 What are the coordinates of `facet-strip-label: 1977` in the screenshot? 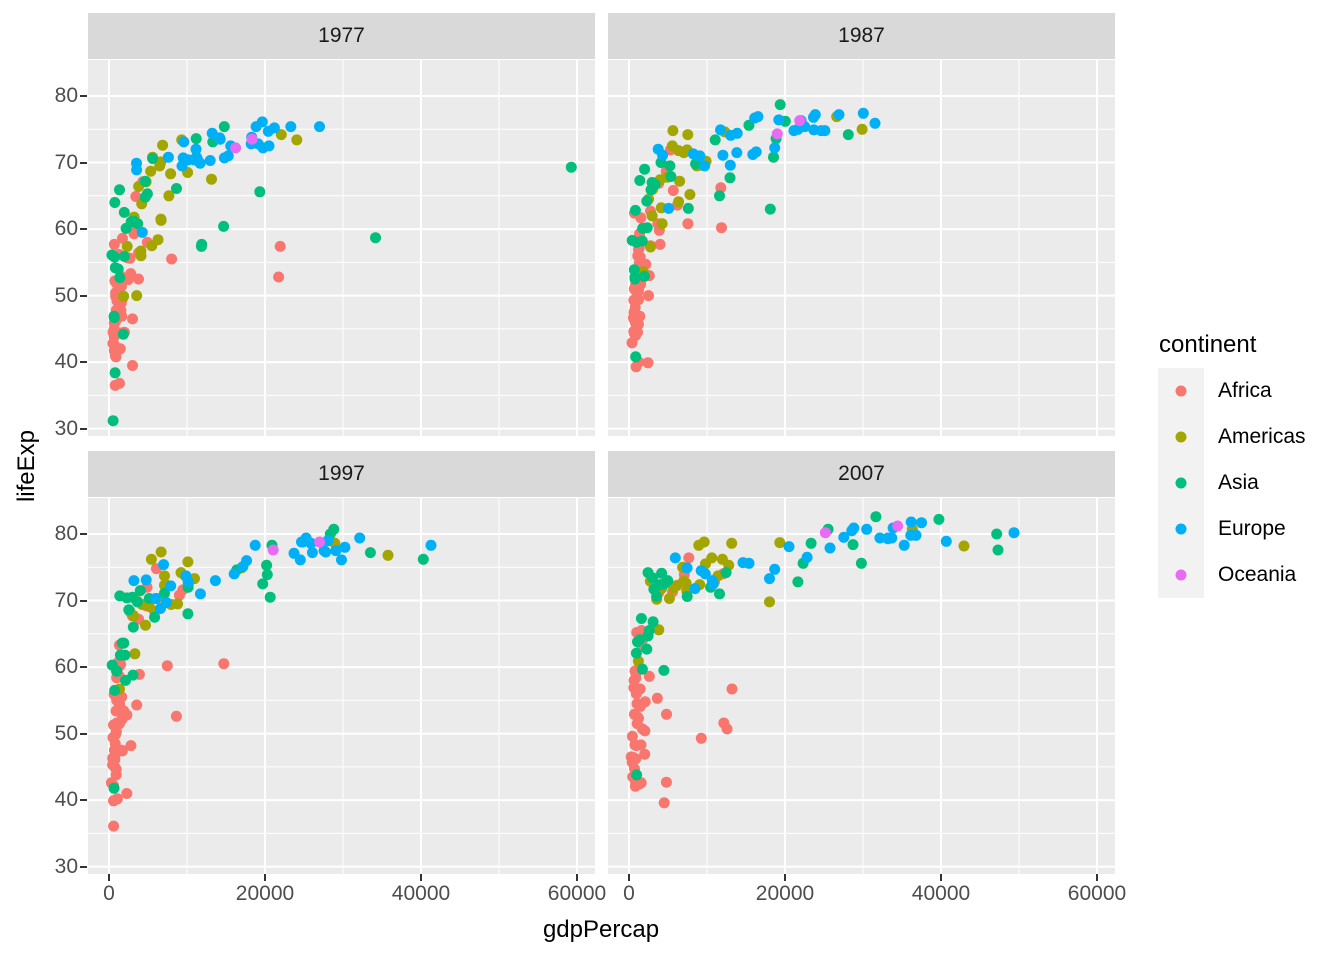 It's located at (341, 35).